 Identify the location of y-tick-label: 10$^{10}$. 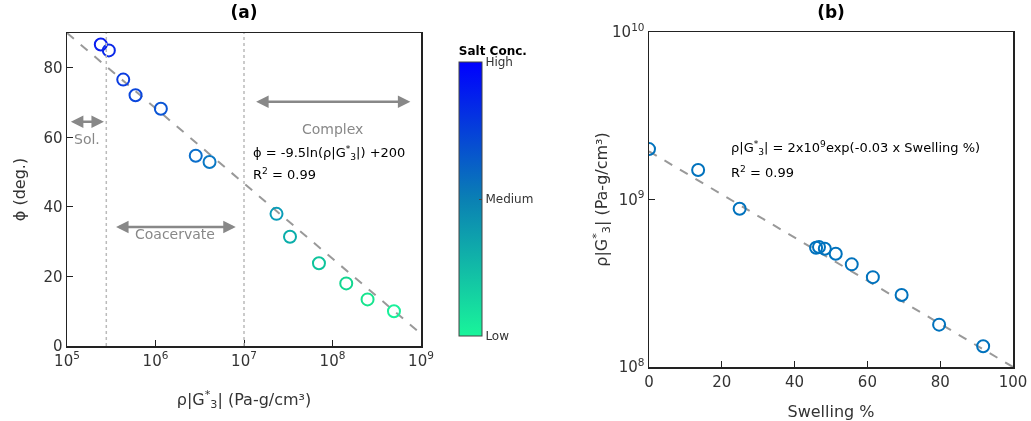
(628, 31).